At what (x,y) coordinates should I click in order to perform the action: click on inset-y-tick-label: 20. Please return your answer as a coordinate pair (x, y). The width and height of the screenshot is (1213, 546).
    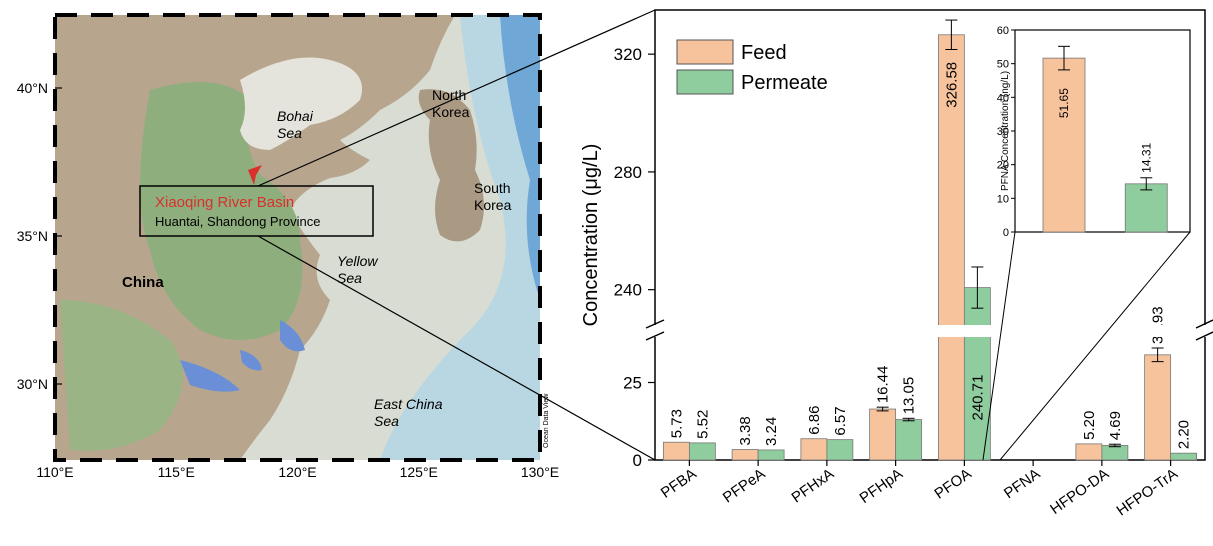
    Looking at the image, I should click on (1003, 166).